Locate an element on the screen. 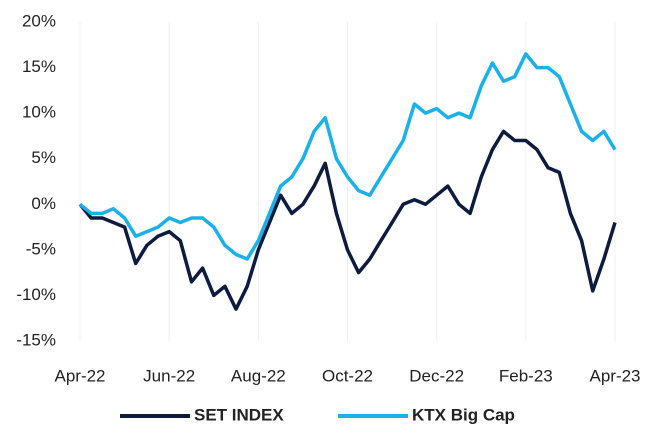 Image resolution: width=660 pixels, height=440 pixels. y-tick-label: 5% is located at coordinates (43, 157).